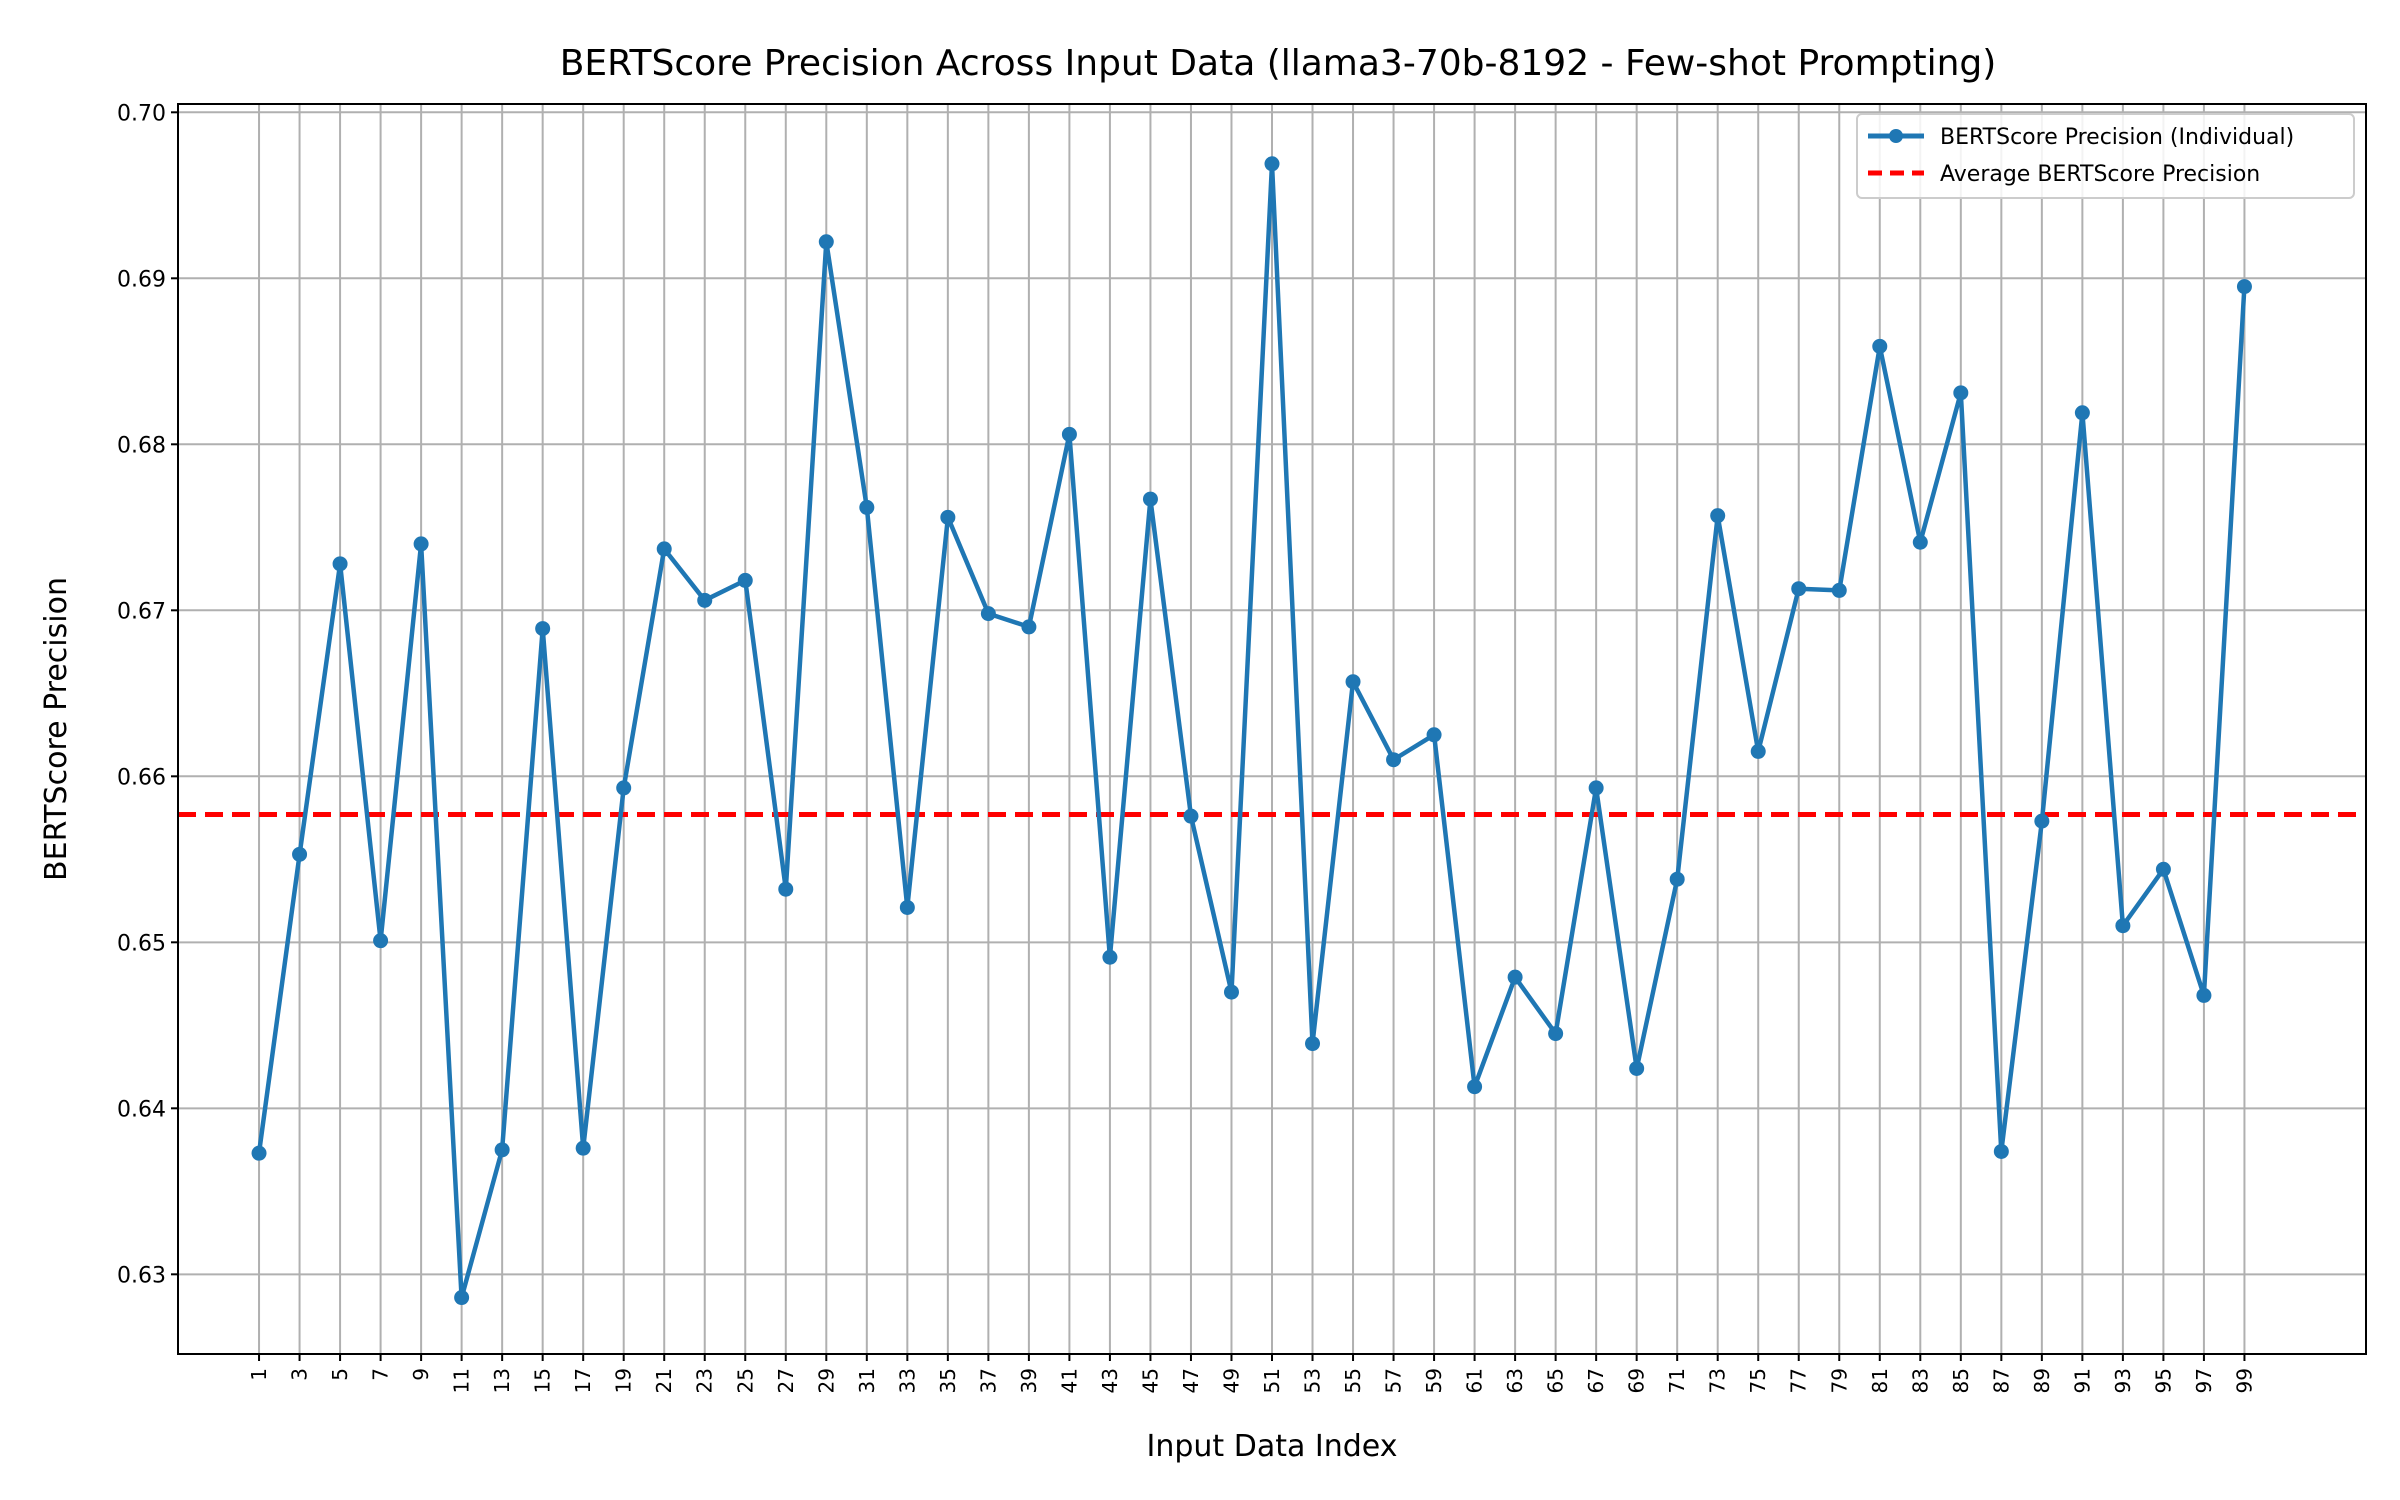 Image resolution: width=2400 pixels, height=1500 pixels. What do you see at coordinates (2204, 1380) in the screenshot?
I see `x-tick-label: 97` at bounding box center [2204, 1380].